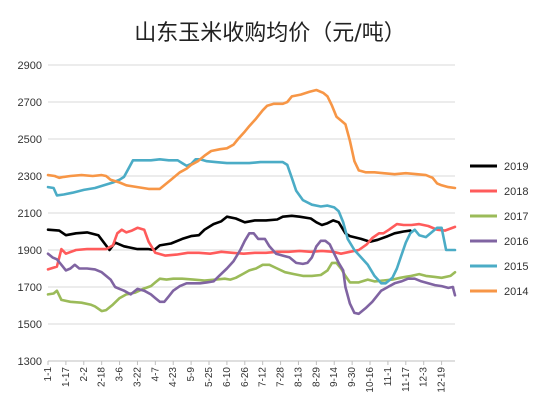  I want to click on x-tick-label: 5-9, so click(191, 374).